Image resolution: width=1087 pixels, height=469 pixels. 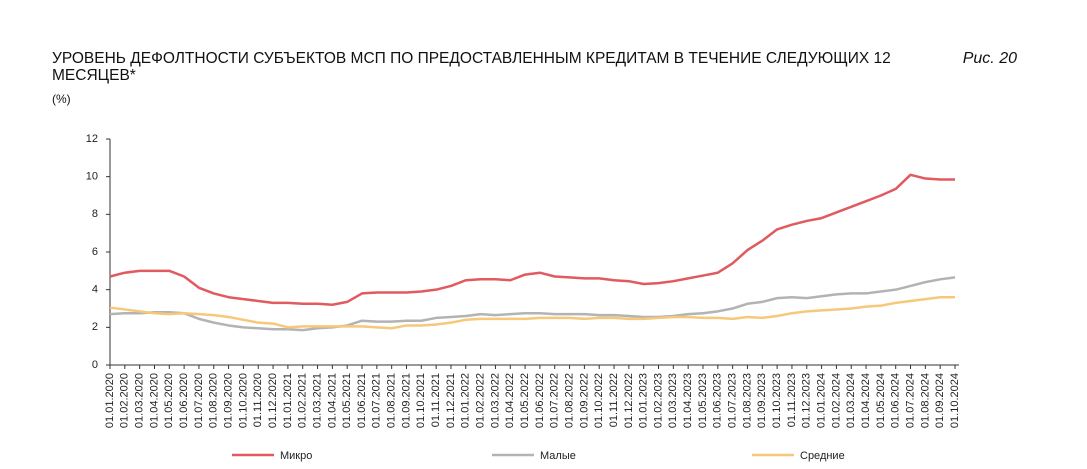 I want to click on x-tick-label: 01.02.2021, so click(x=303, y=400).